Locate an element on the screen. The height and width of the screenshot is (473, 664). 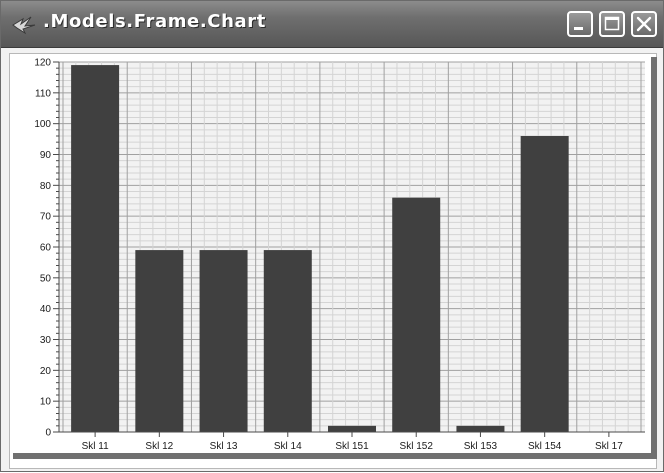
x-tick-label: Skl 151 is located at coordinates (352, 446).